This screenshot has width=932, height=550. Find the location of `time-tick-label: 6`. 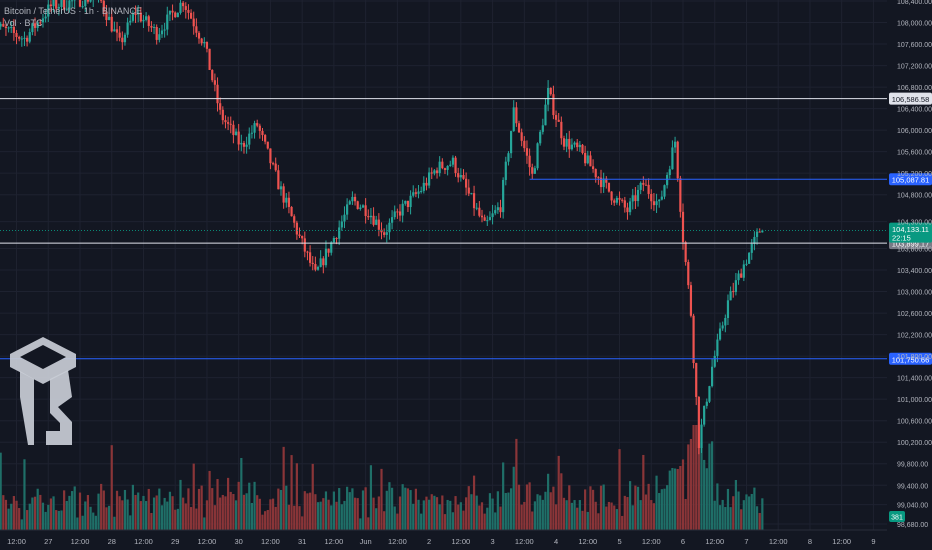

time-tick-label: 6 is located at coordinates (683, 541).